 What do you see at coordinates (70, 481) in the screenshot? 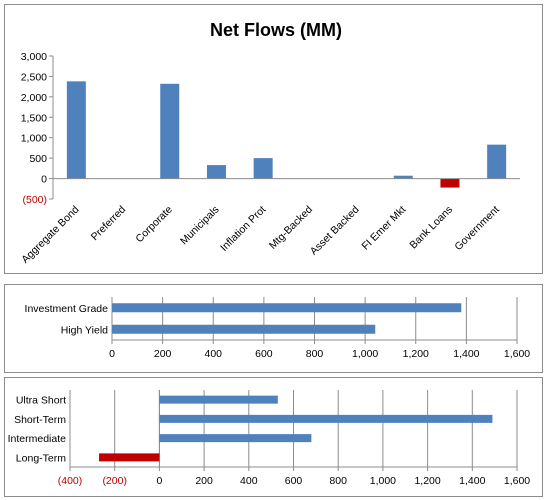
I see `x-tick-label: (400)` at bounding box center [70, 481].